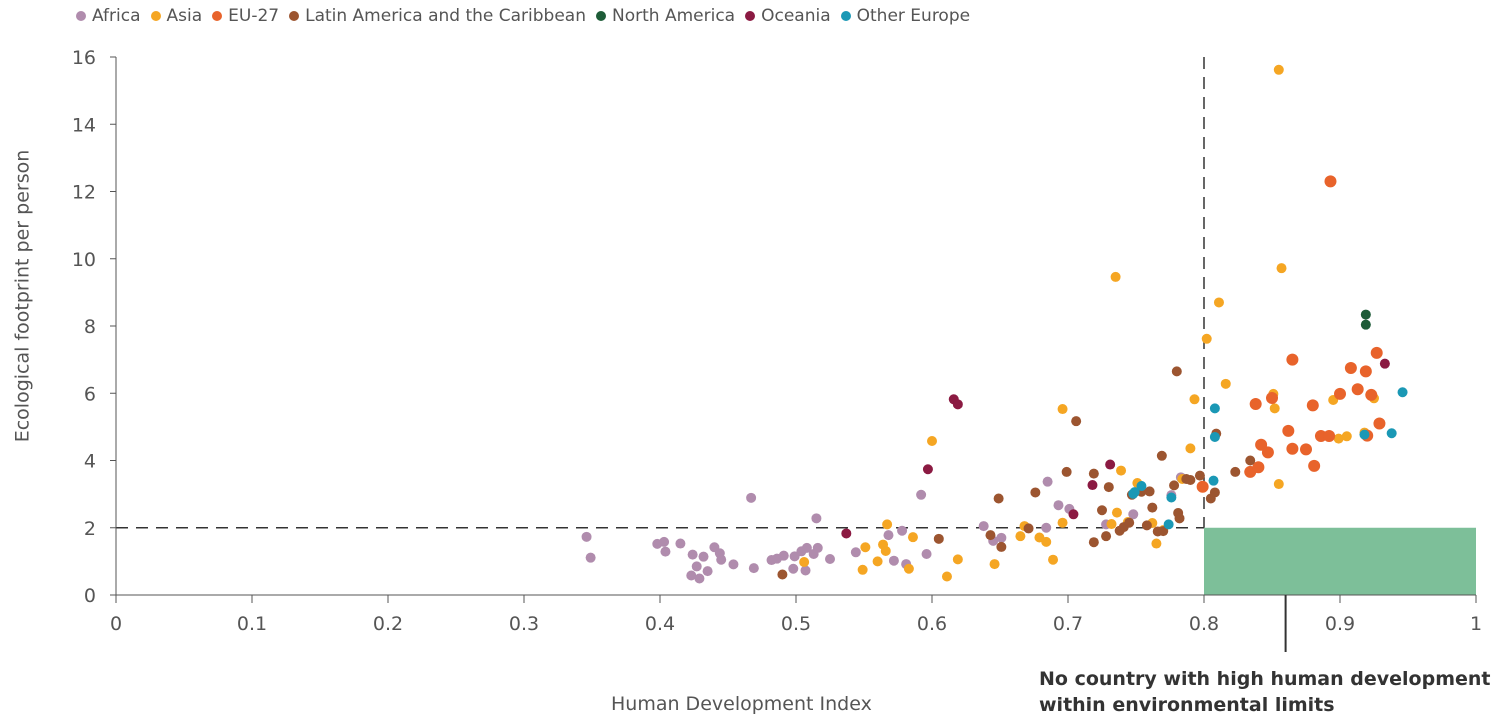 The height and width of the screenshot is (721, 1502). What do you see at coordinates (660, 624) in the screenshot?
I see `x-tick-label: 0.4` at bounding box center [660, 624].